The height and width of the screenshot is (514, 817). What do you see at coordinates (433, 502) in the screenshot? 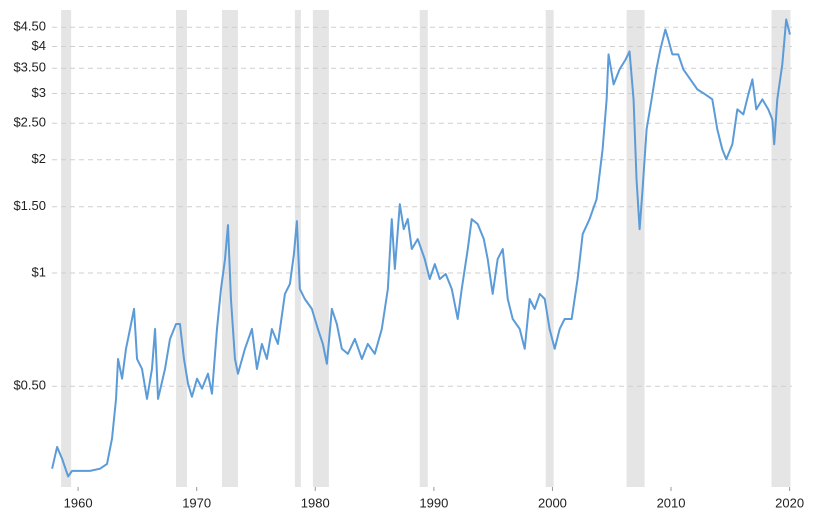
I see `x-tick-label: 1990` at bounding box center [433, 502].